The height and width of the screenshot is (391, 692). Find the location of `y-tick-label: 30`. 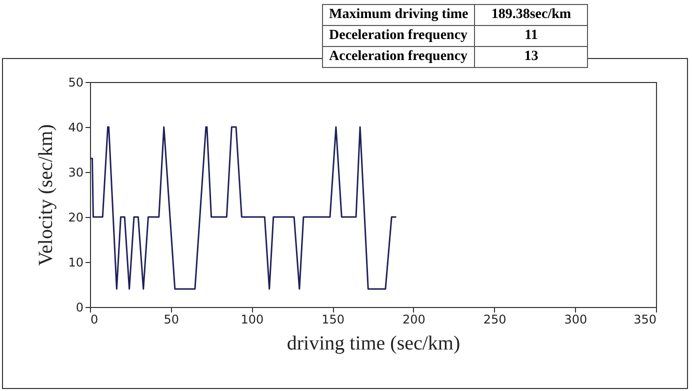

y-tick-label: 30 is located at coordinates (76, 173).